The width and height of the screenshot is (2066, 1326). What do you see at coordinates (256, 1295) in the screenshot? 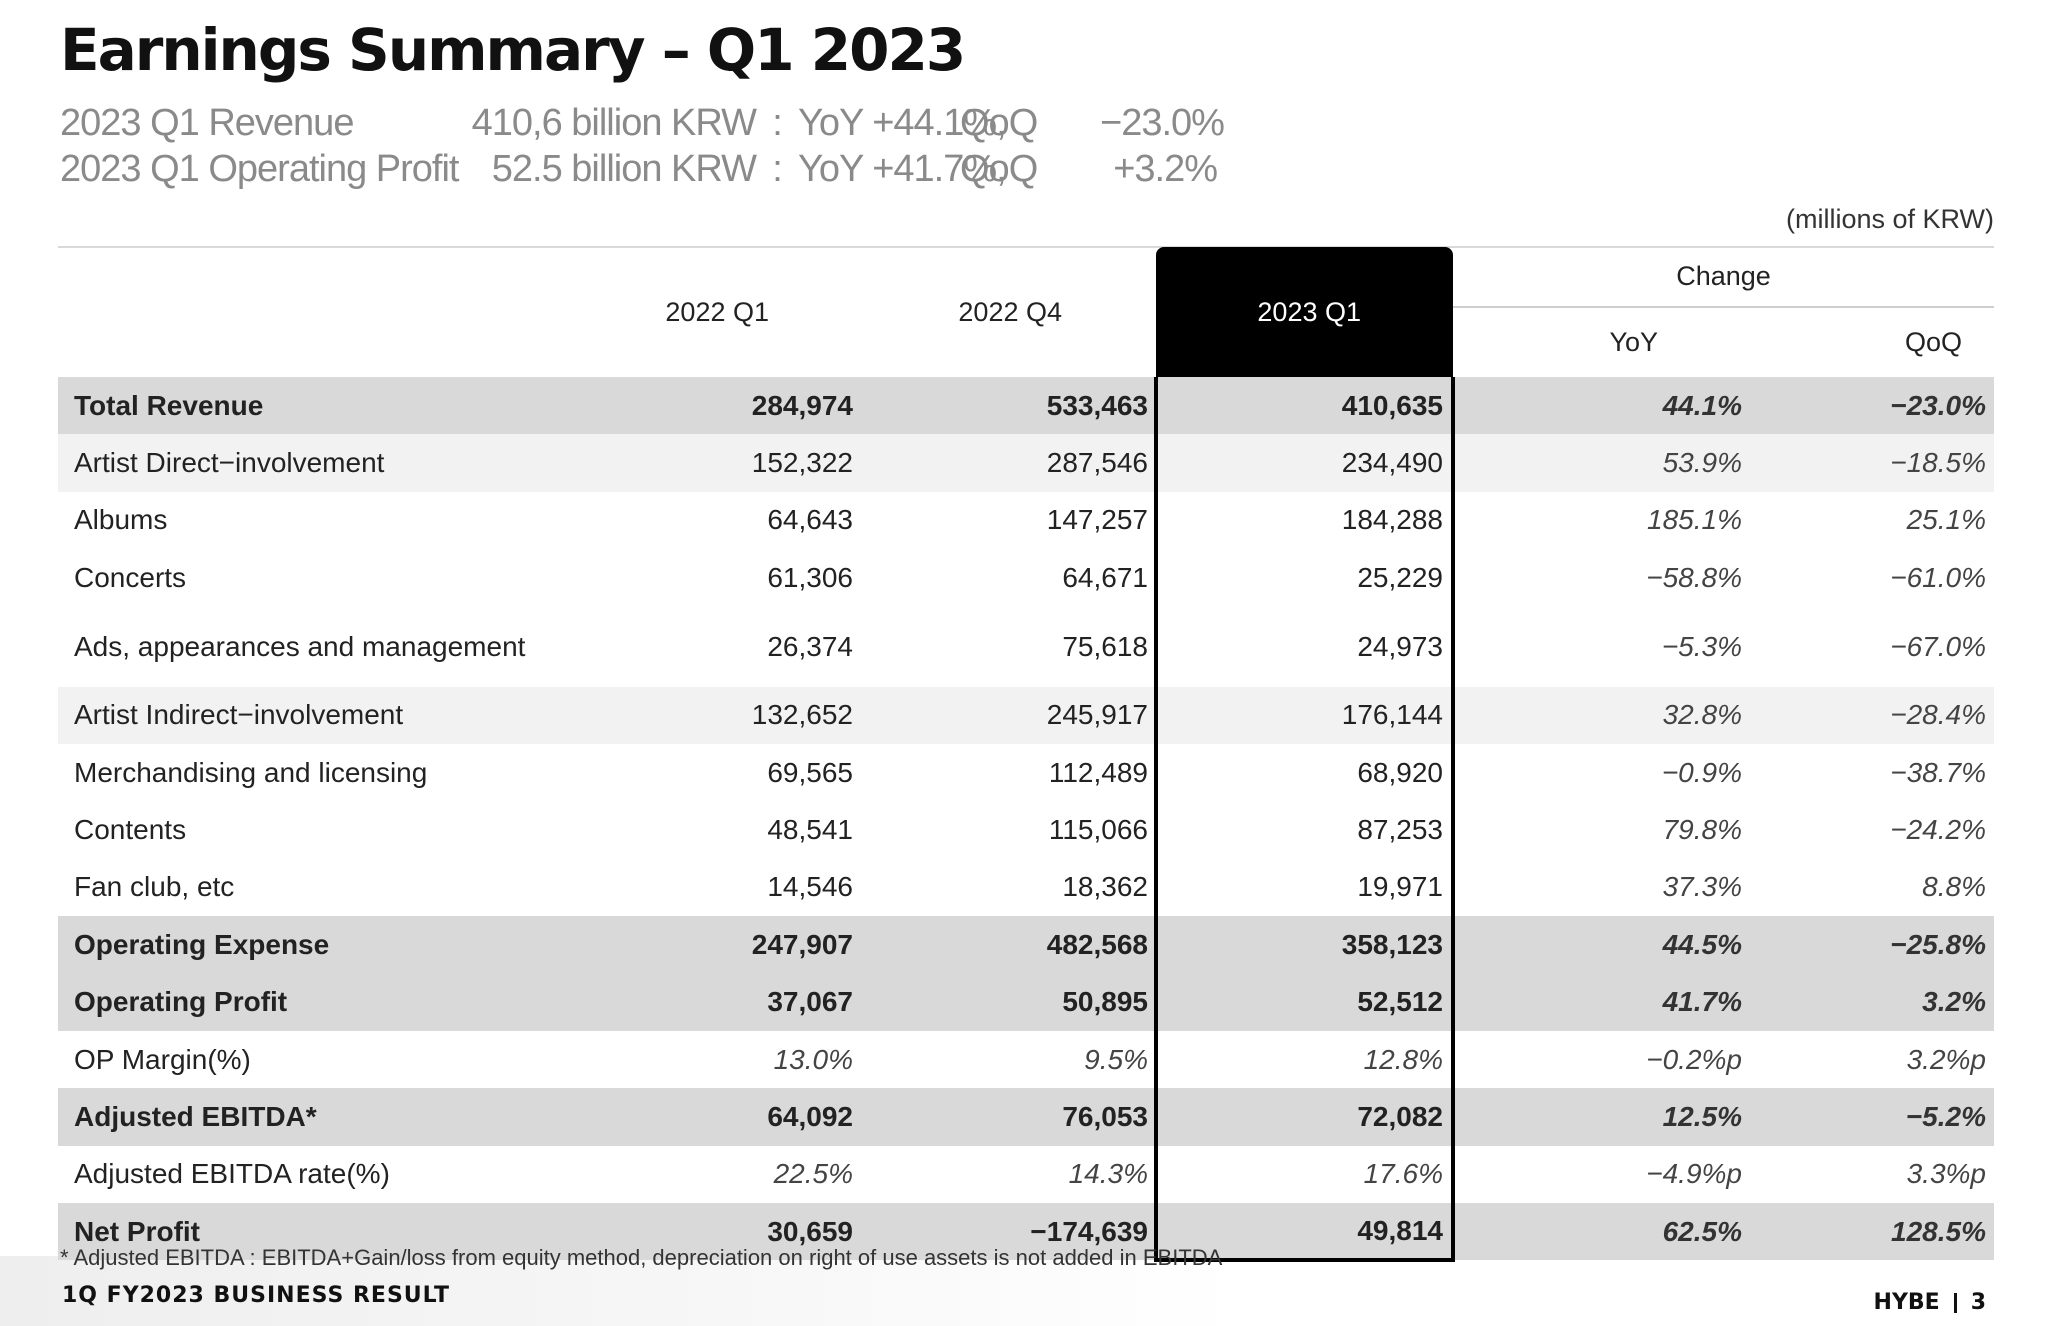
I see `footer-report-title: 1Q FY2023 BUSINESS RESULT` at bounding box center [256, 1295].